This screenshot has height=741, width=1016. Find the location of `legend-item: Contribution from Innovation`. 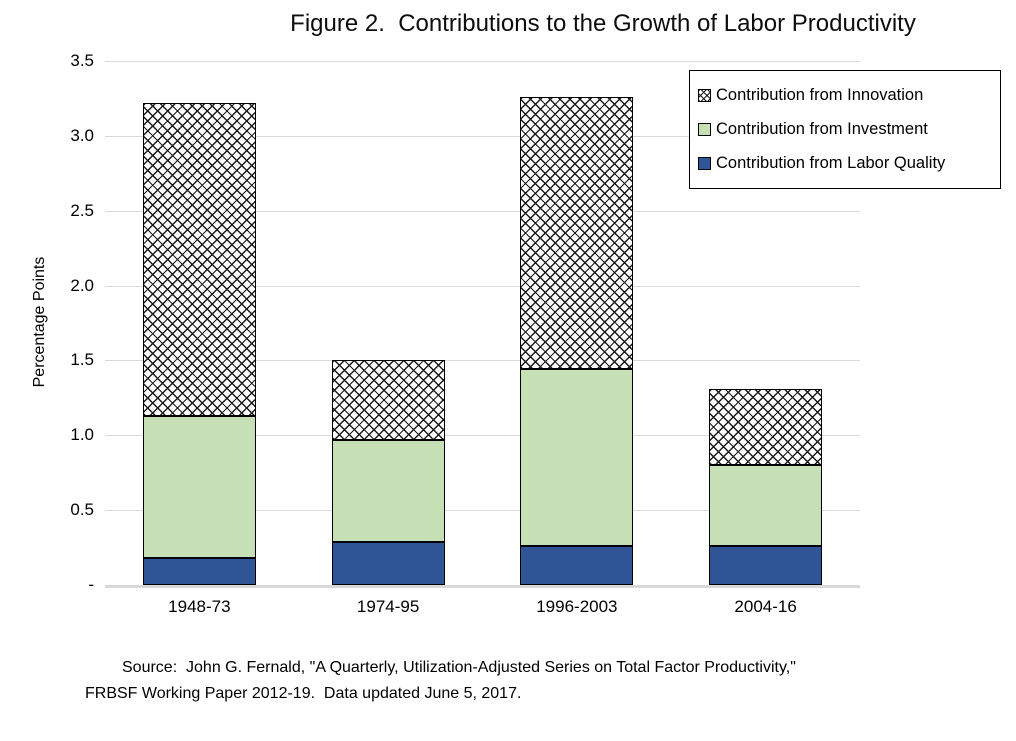

legend-item: Contribution from Innovation is located at coordinates (845, 95).